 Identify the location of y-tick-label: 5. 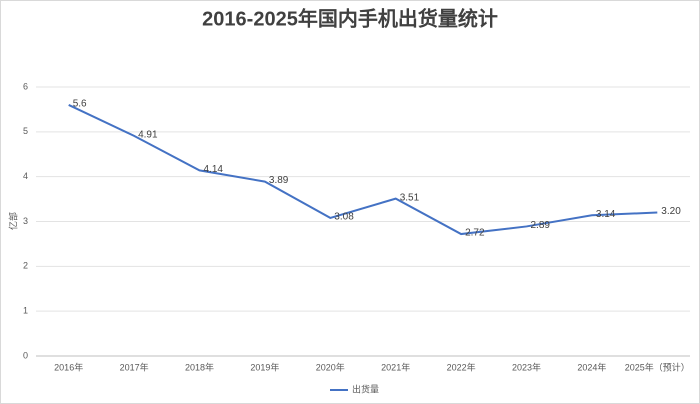
(25, 131).